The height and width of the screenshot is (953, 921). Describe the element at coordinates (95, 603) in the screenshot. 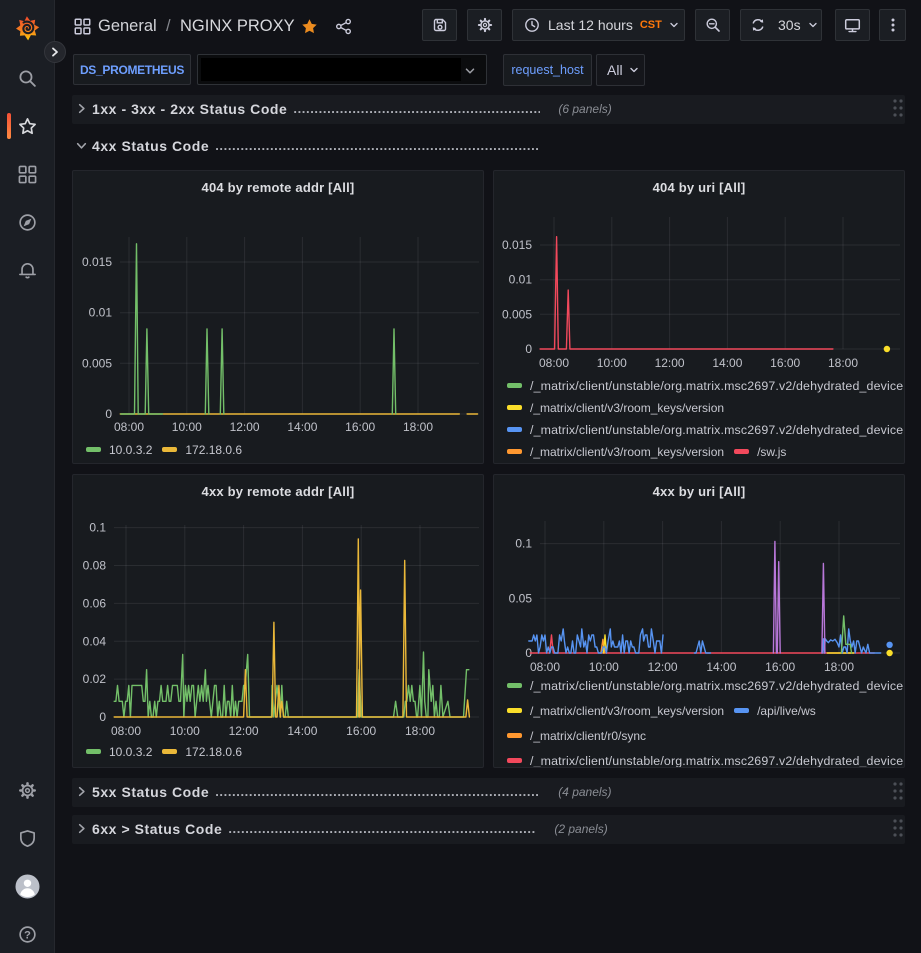

I see `svg-text: 0.06` at that location.